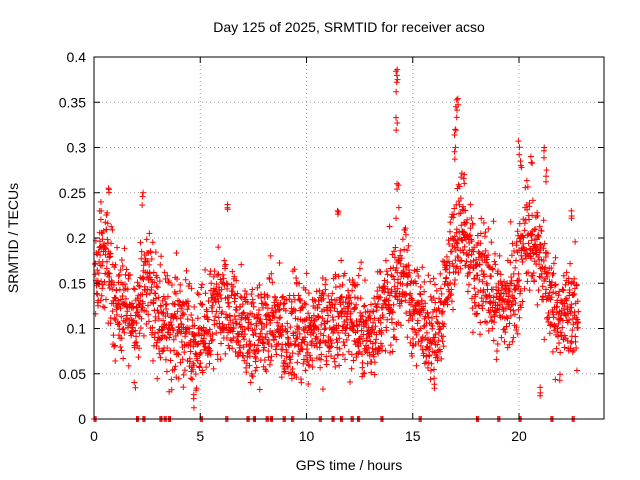  What do you see at coordinates (413, 436) in the screenshot?
I see `x-tick-label: 15` at bounding box center [413, 436].